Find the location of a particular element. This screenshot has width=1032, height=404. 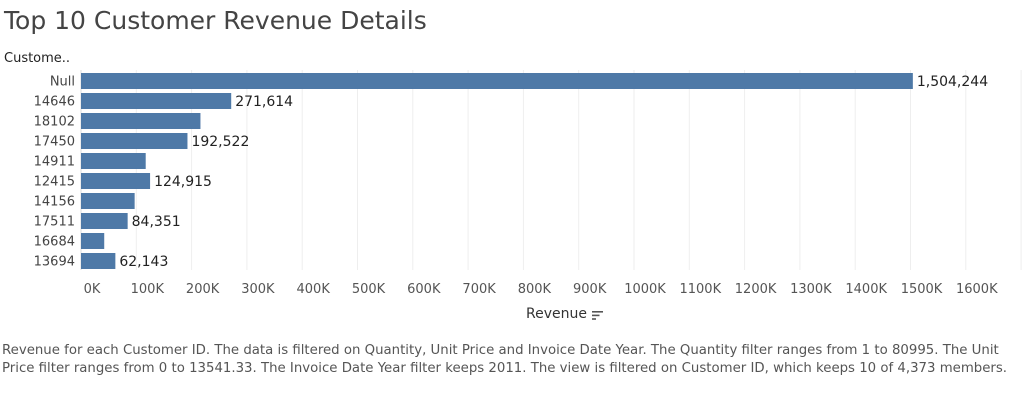

x-tick-label: 1200K is located at coordinates (756, 289).